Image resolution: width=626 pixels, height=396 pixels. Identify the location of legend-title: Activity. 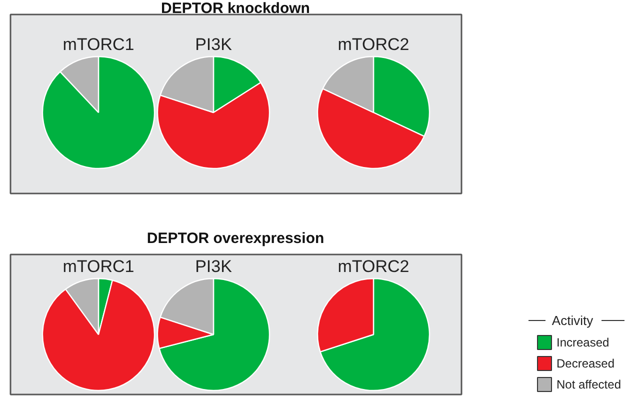
(573, 320).